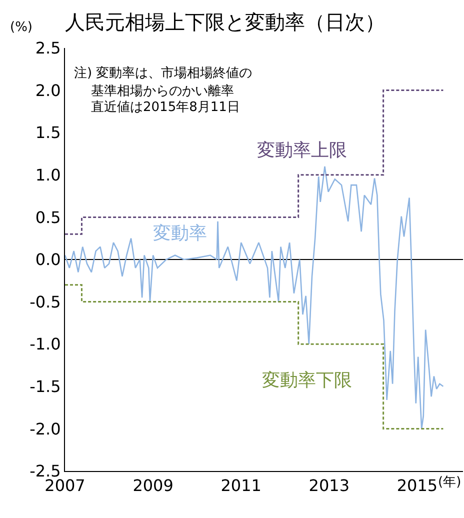 This screenshot has width=464, height=518. I want to click on annotation: 直近値は2015年8月11日, so click(165, 107).